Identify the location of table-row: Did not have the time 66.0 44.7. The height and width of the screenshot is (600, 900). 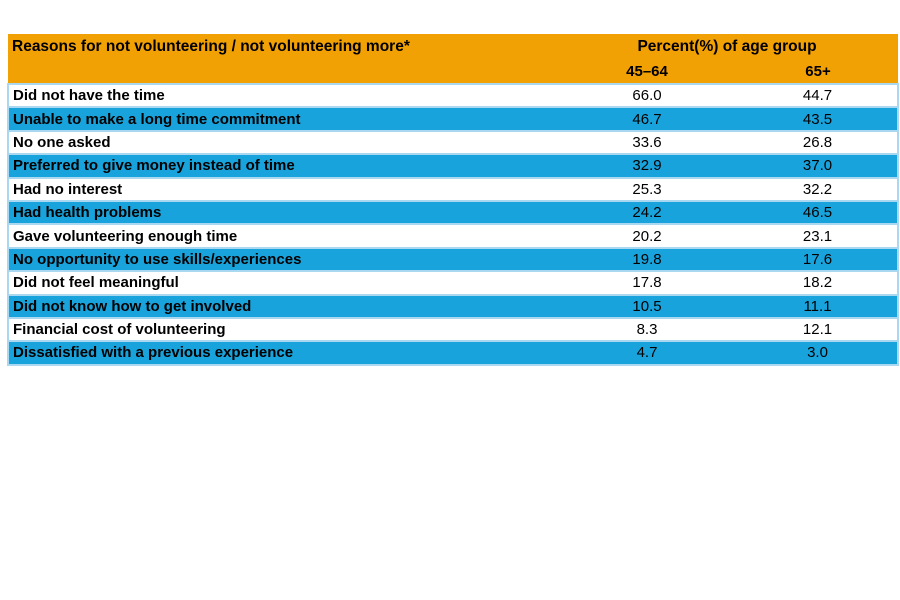
(453, 95).